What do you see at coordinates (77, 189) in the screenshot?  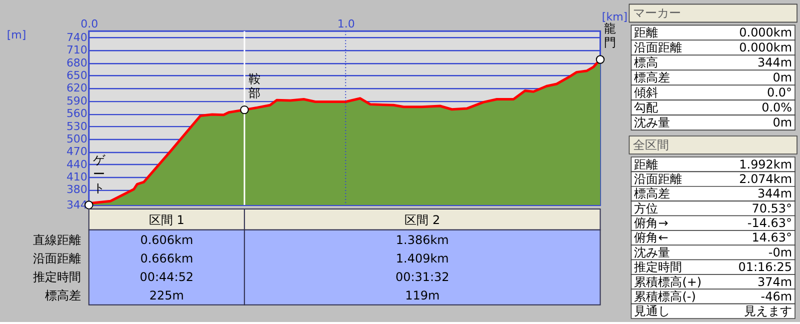 I see `y-tick-label: 380` at bounding box center [77, 189].